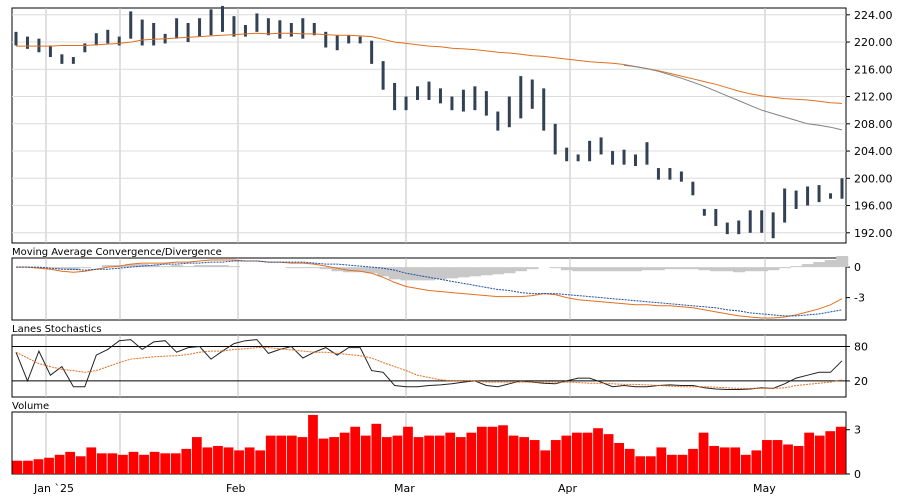 The image size is (900, 504). I want to click on y-tick-label: 20, so click(861, 381).